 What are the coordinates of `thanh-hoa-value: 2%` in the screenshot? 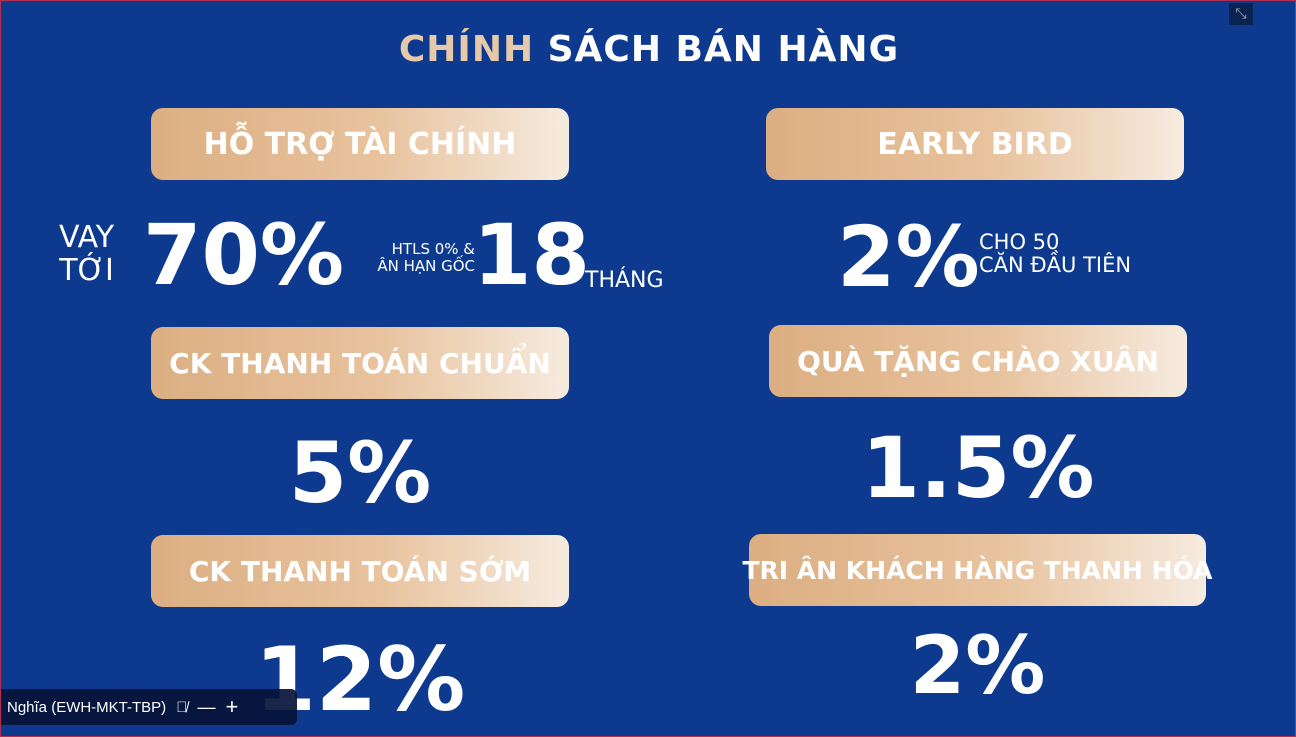 It's located at (977, 665).